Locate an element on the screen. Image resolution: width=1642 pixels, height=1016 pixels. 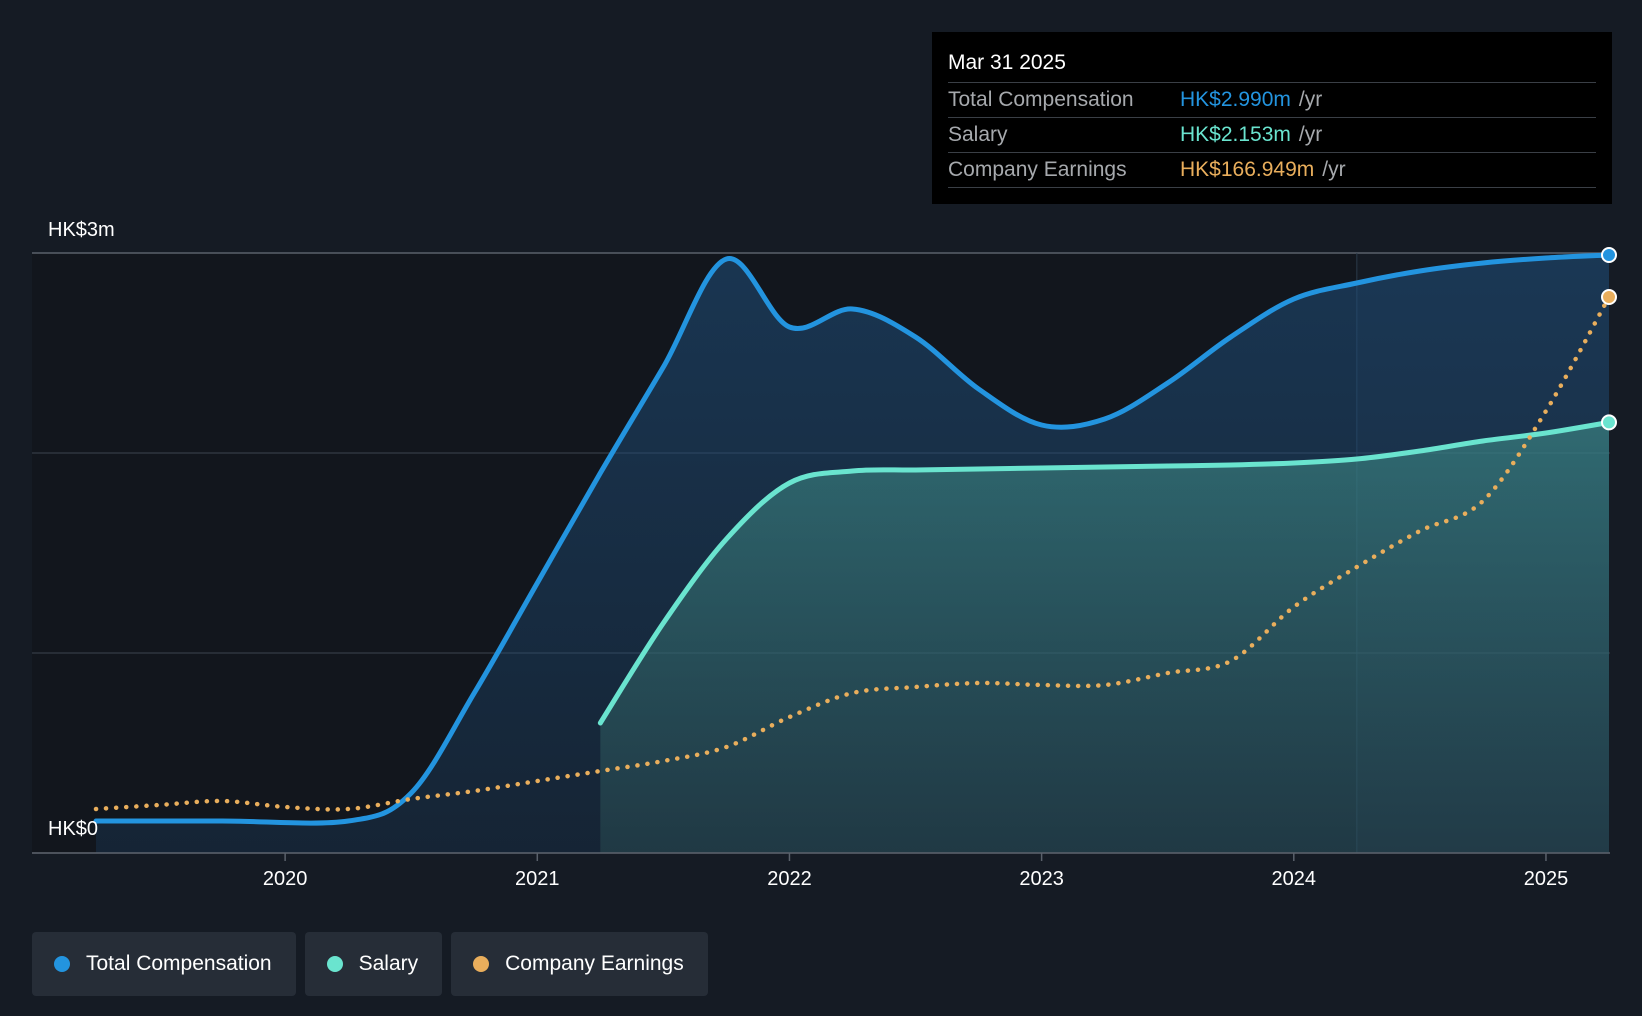
salary-end-point is located at coordinates (1609, 422).